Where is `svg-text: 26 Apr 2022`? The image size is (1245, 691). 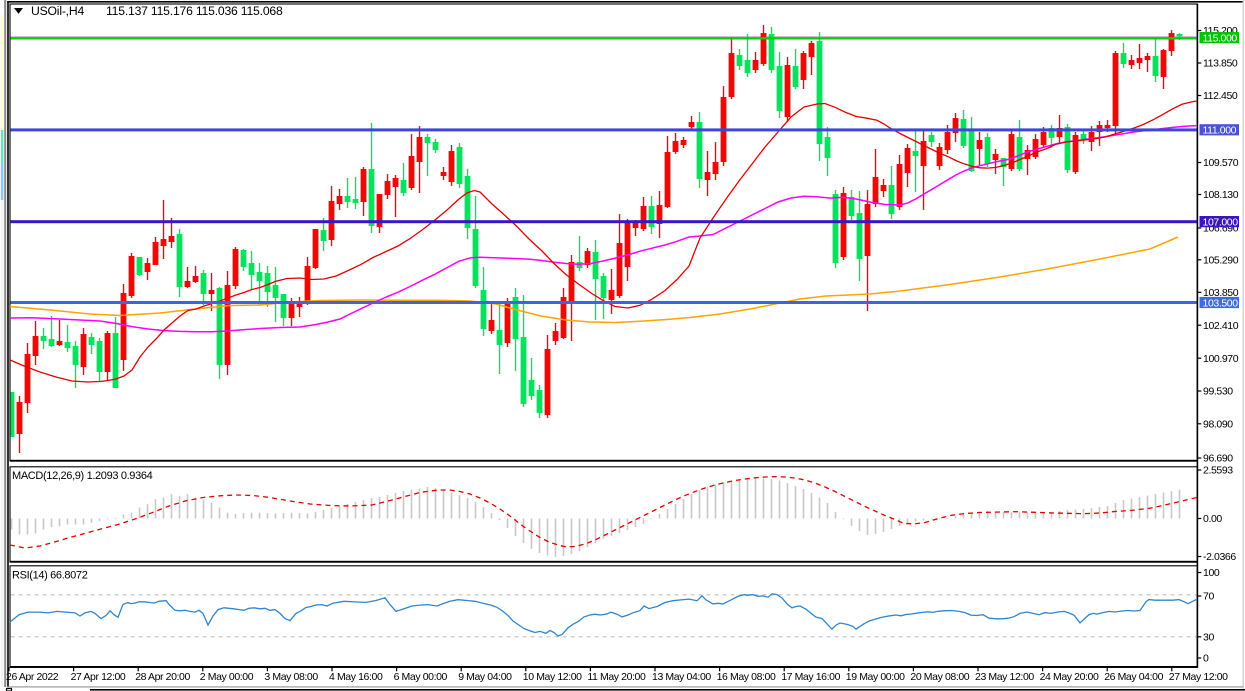 svg-text: 26 Apr 2022 is located at coordinates (32, 677).